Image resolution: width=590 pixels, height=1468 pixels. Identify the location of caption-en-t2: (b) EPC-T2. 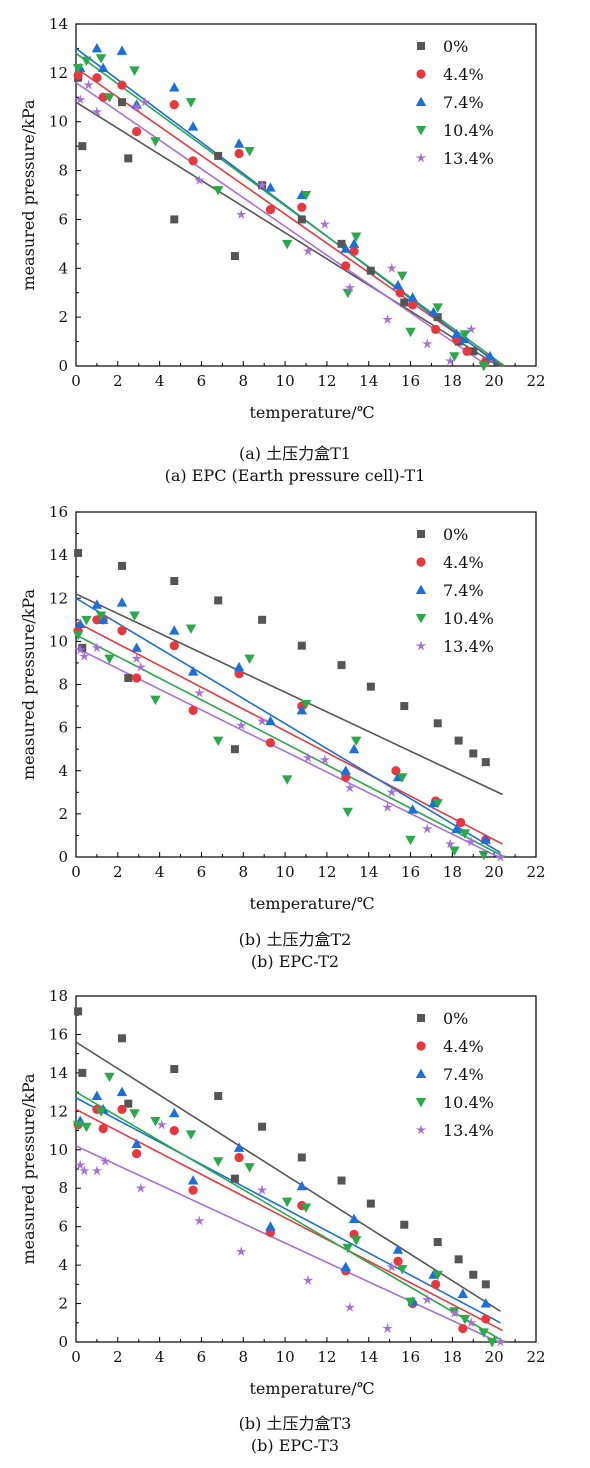
(295, 961).